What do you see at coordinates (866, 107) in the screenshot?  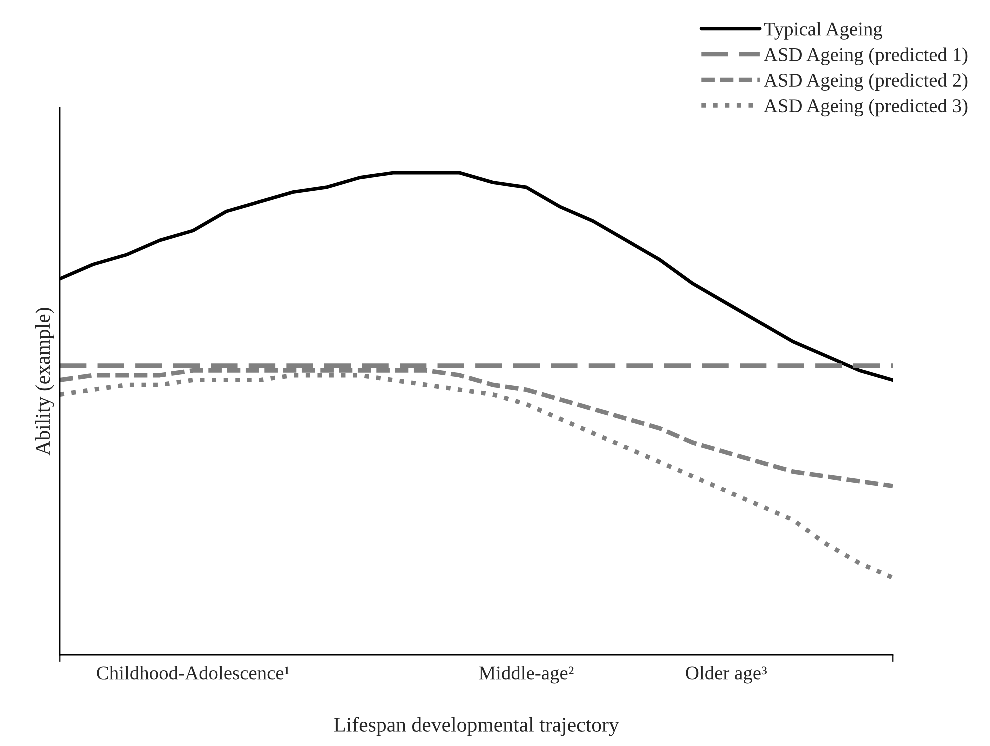 I see `legend-label: ASD Ageing (predicted 3)` at bounding box center [866, 107].